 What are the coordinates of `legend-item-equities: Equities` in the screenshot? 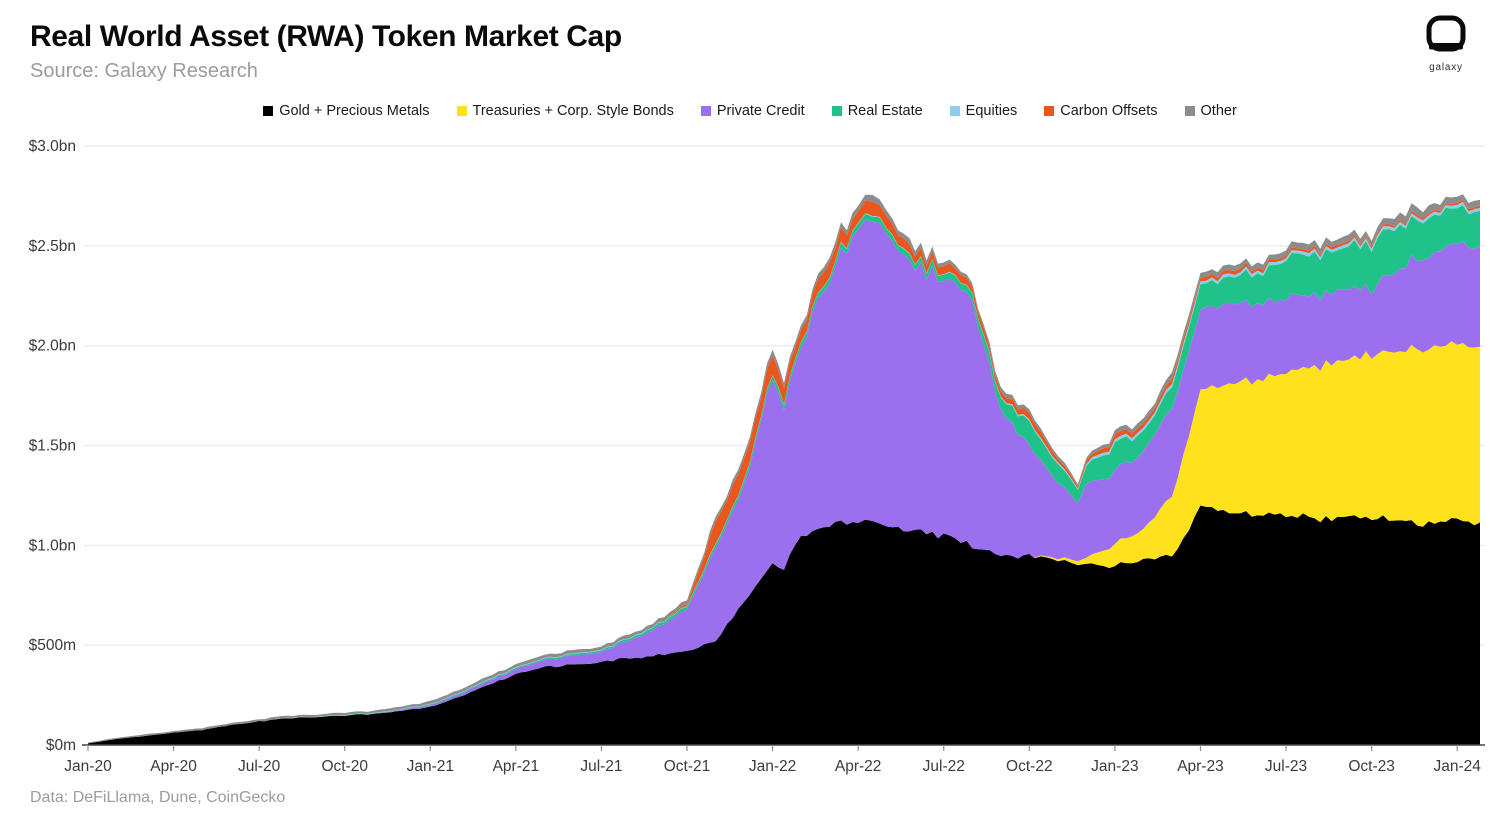 It's located at (983, 111).